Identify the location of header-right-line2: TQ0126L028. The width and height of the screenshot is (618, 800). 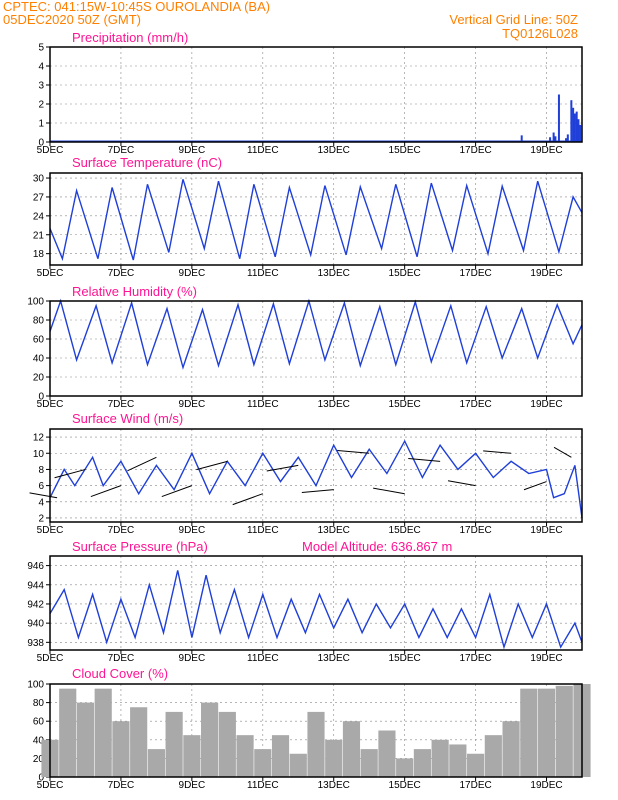
(540, 33).